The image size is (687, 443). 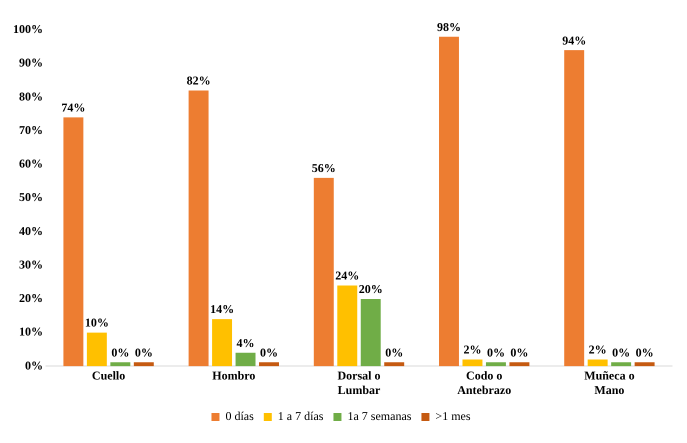 I want to click on legend-label: >1 mes, so click(x=453, y=416).